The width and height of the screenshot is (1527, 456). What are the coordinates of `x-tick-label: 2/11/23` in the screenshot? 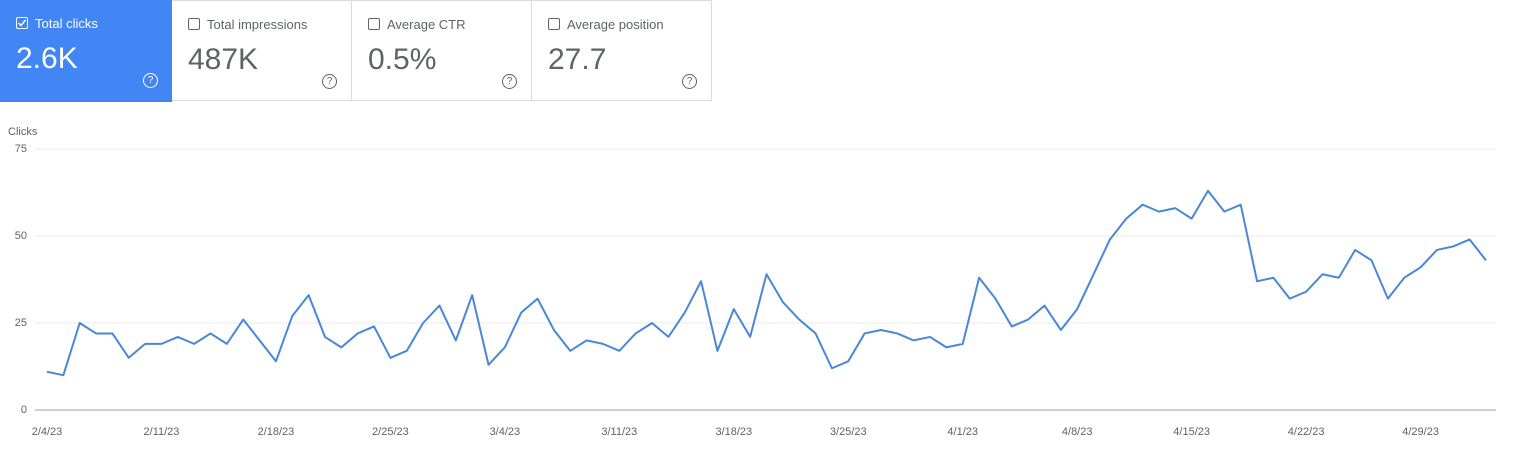 It's located at (162, 432).